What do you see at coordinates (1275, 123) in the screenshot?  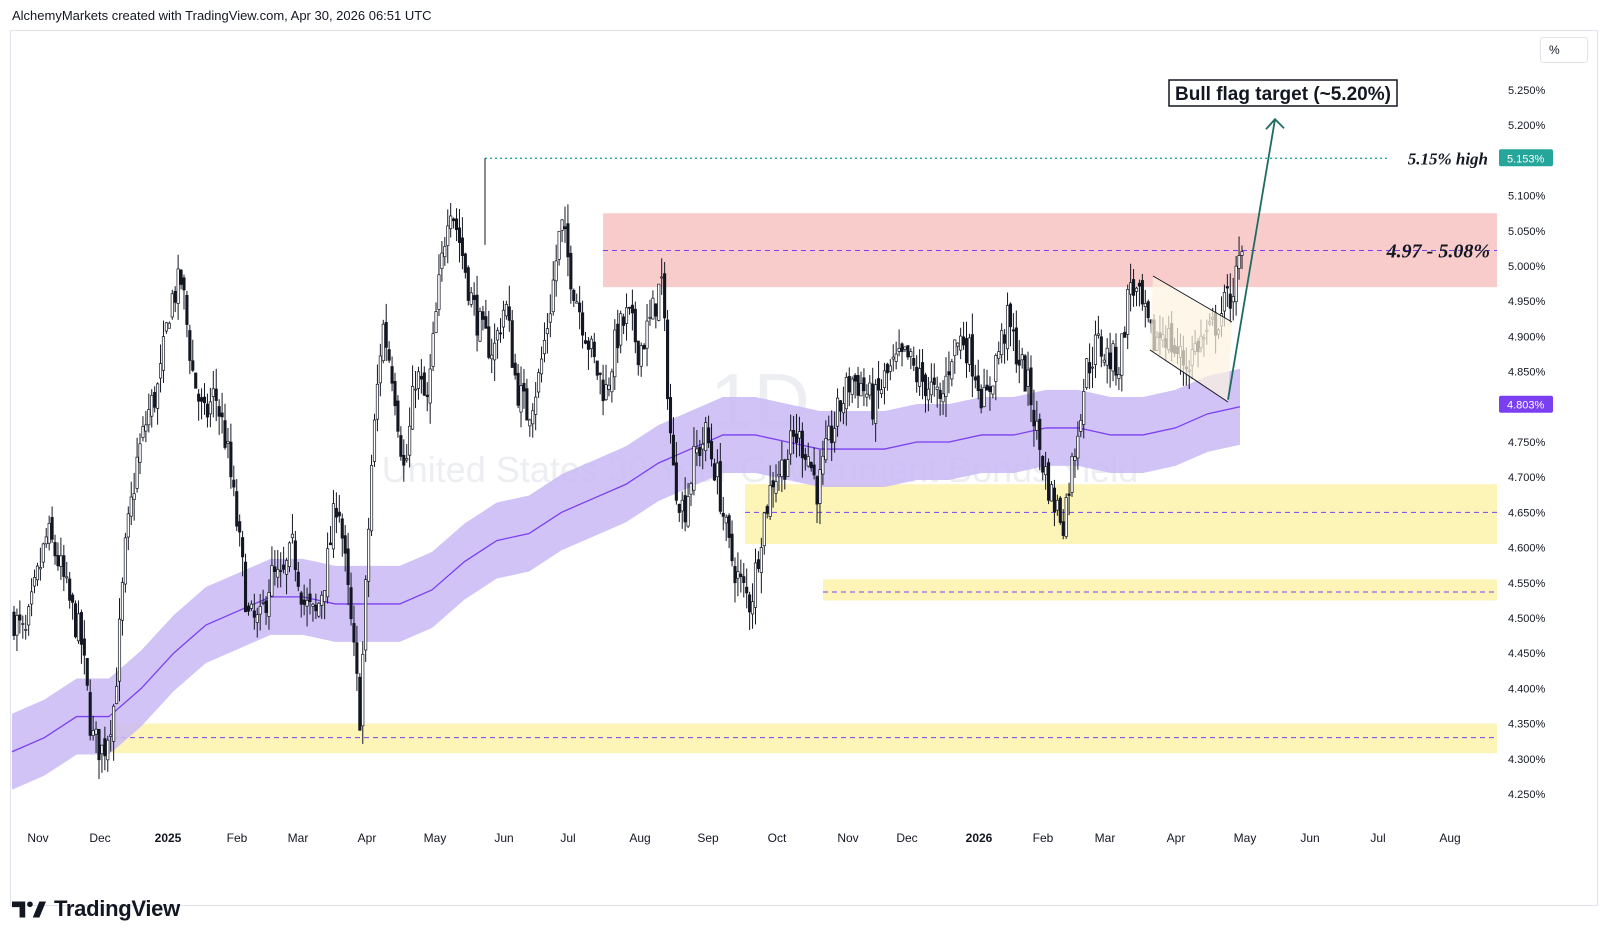 I see `target-arrow-head` at bounding box center [1275, 123].